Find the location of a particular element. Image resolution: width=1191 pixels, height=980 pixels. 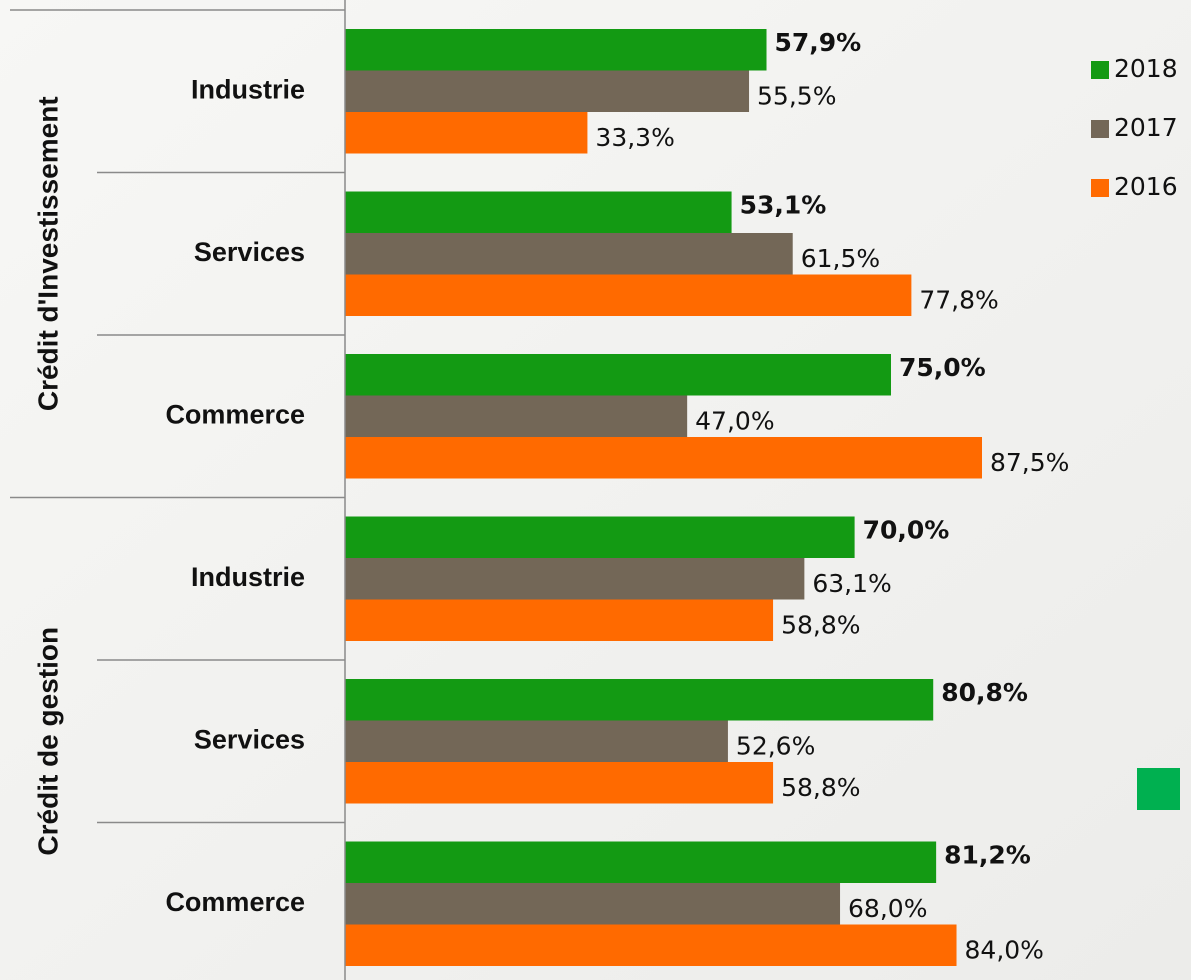

data-label: 47,0% is located at coordinates (734, 420).